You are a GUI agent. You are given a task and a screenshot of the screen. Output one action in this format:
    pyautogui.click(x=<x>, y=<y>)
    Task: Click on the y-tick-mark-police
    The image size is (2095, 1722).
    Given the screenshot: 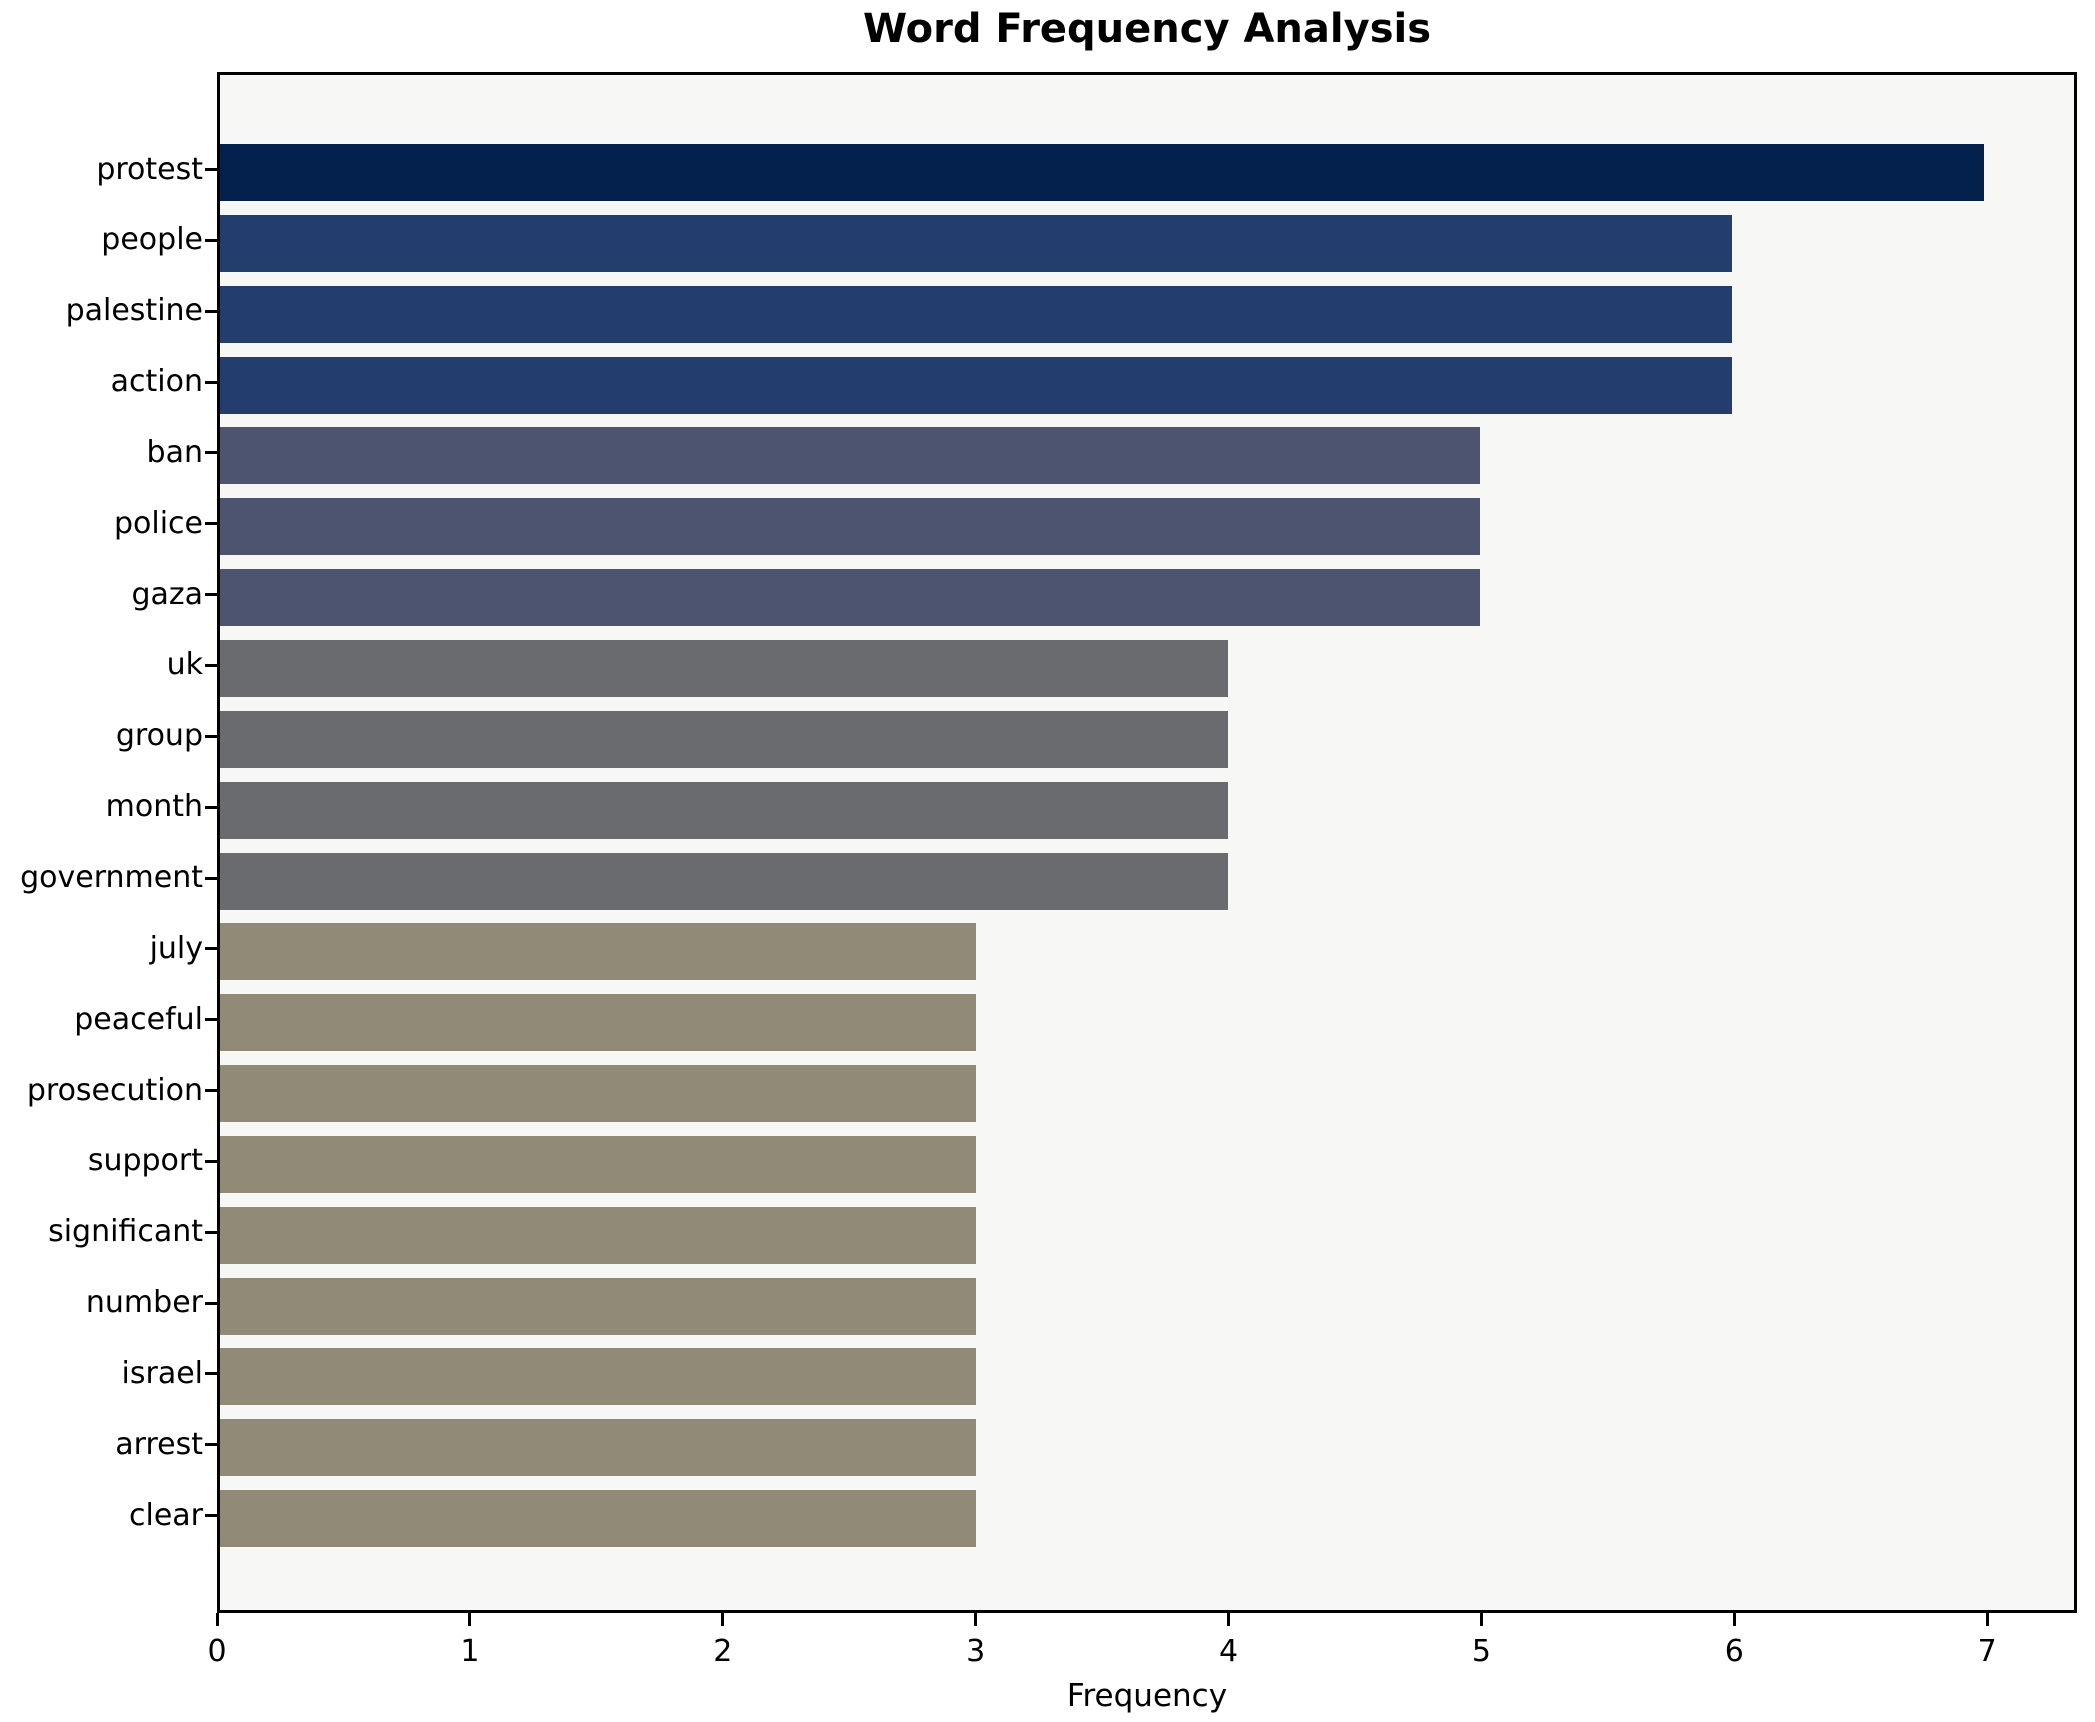 What is the action you would take?
    pyautogui.click(x=211, y=524)
    